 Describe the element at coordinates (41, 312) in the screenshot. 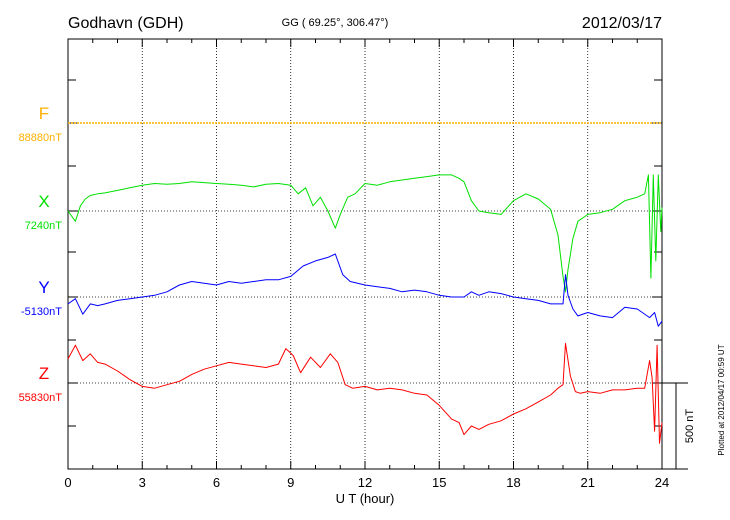

I see `series-baseline-y: -5130nT` at that location.